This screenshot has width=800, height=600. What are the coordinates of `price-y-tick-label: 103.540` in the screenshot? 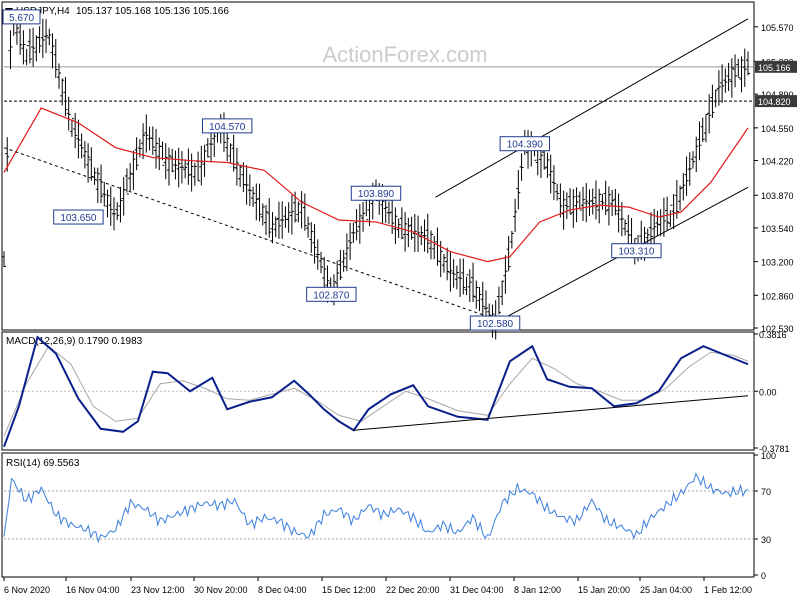 It's located at (777, 229).